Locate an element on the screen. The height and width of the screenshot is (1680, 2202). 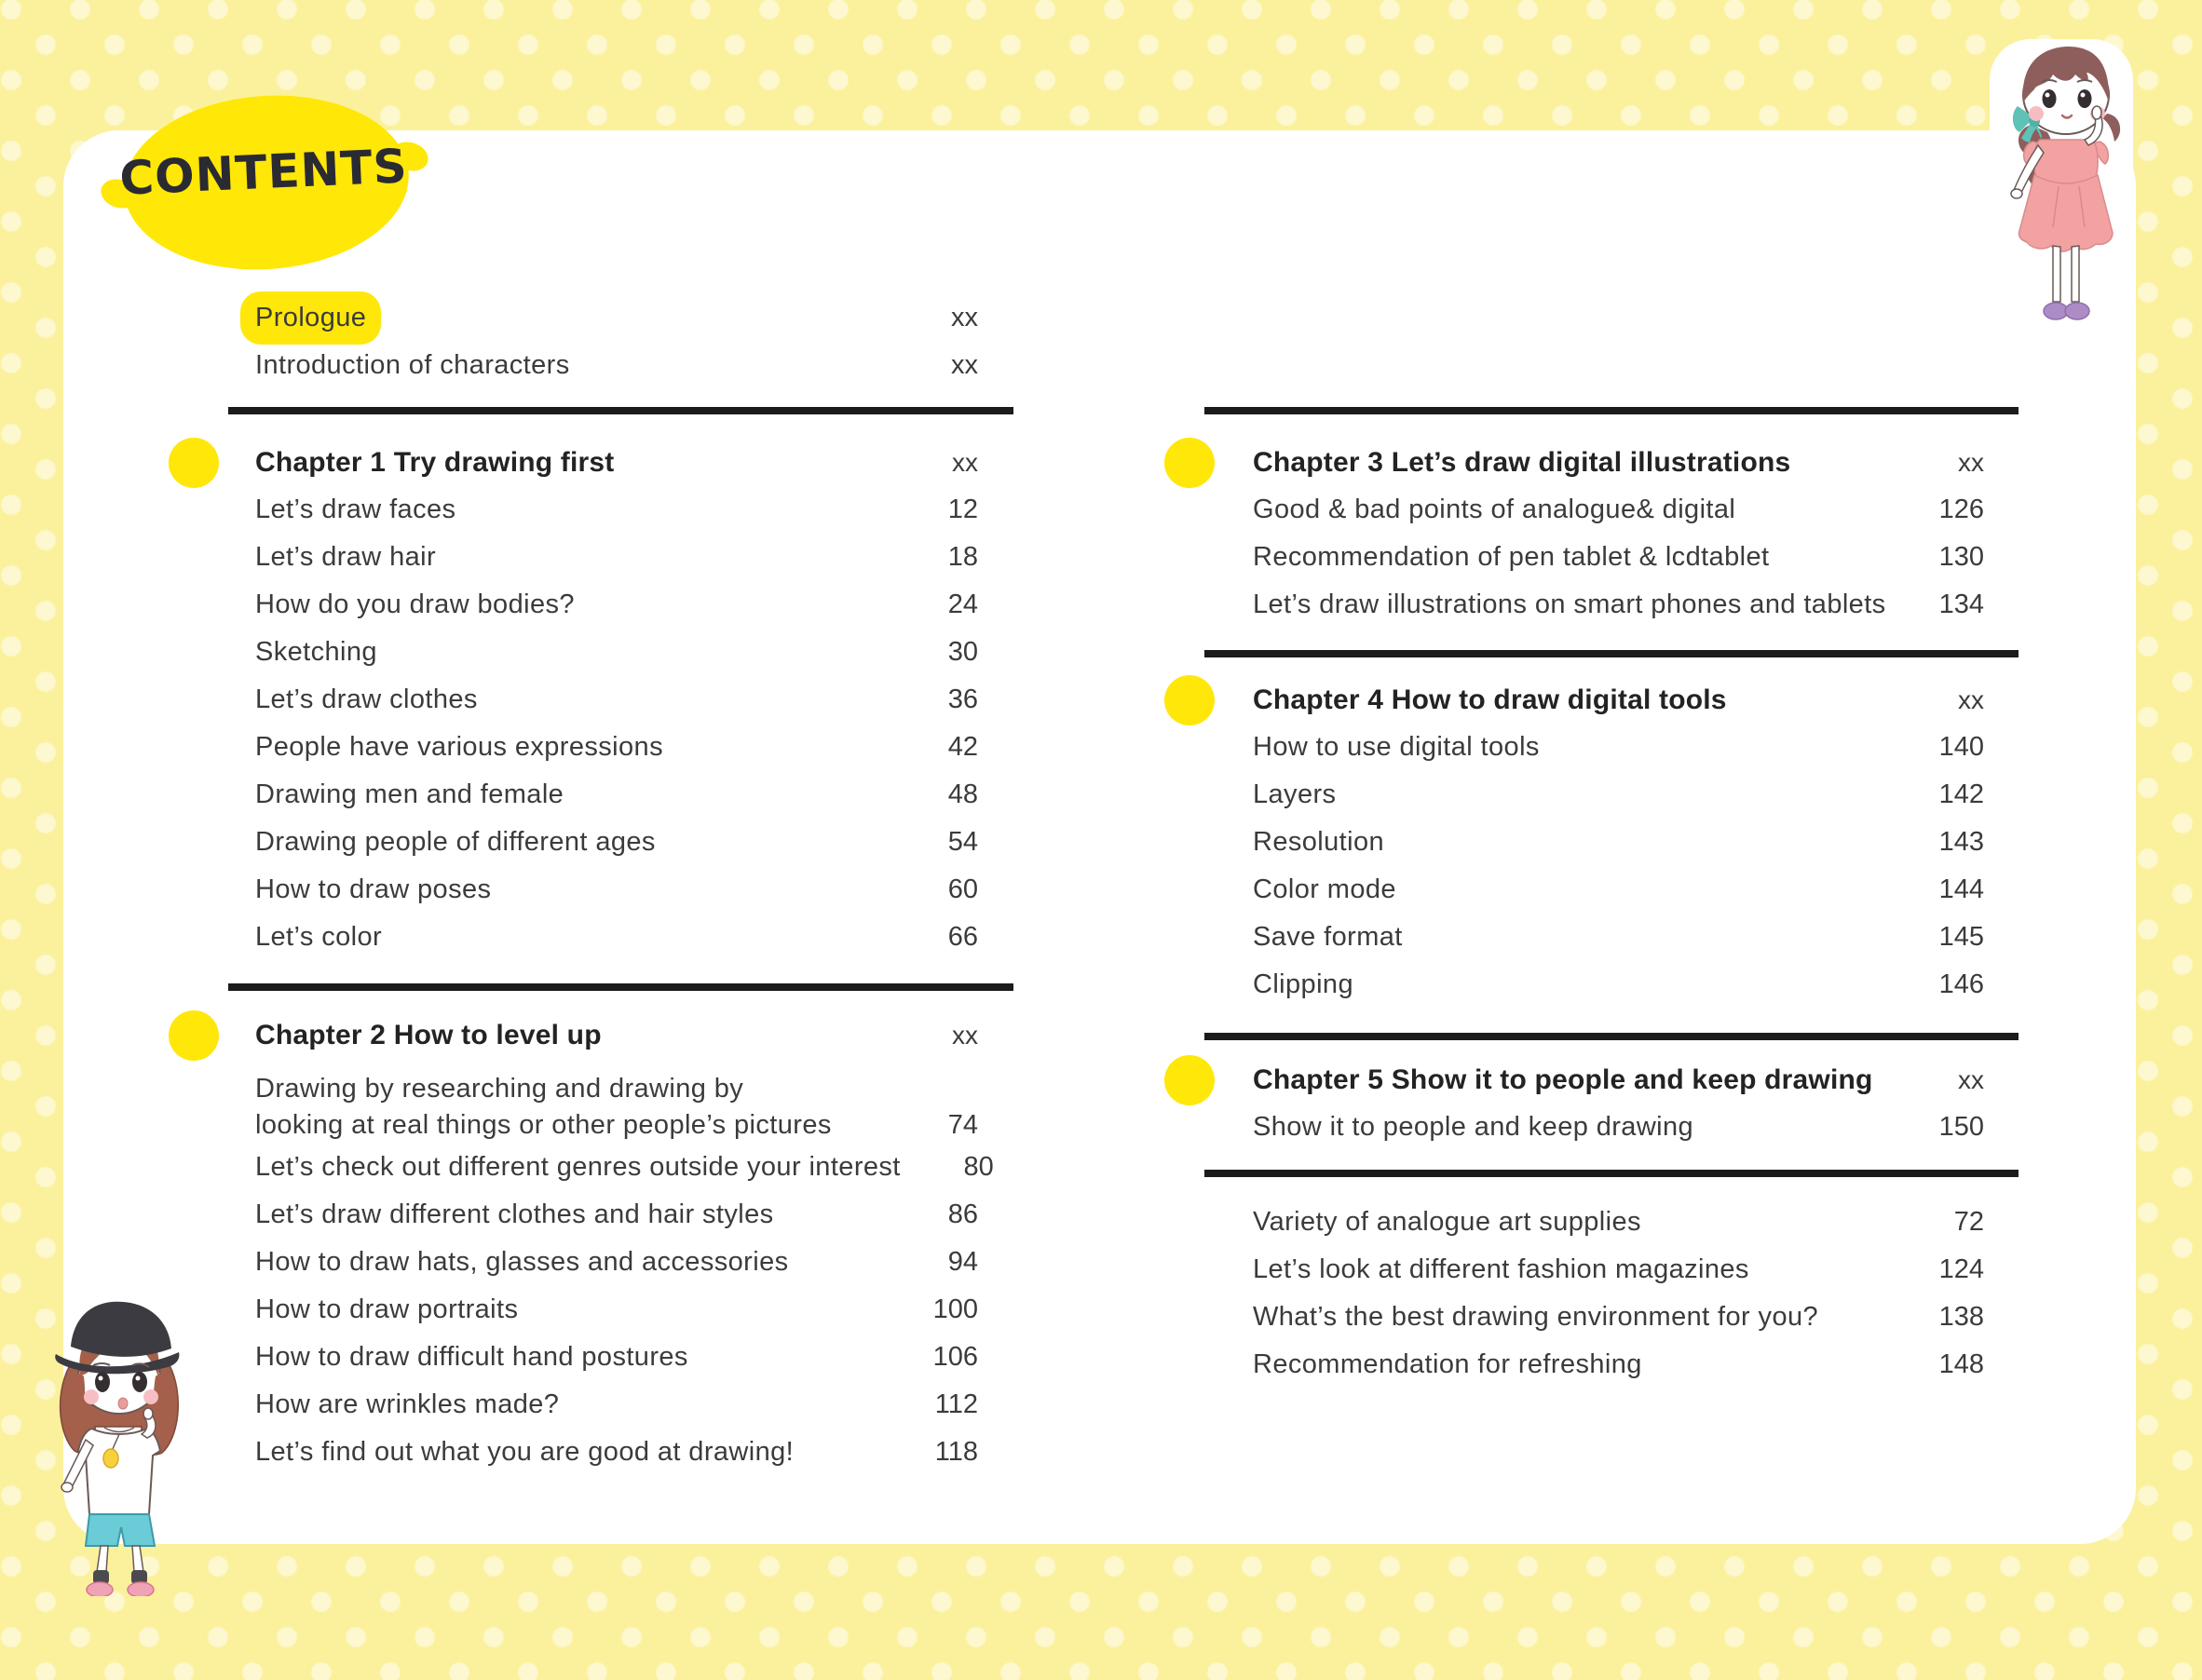
toc-item-label: People have various expressions is located at coordinates (459, 747).